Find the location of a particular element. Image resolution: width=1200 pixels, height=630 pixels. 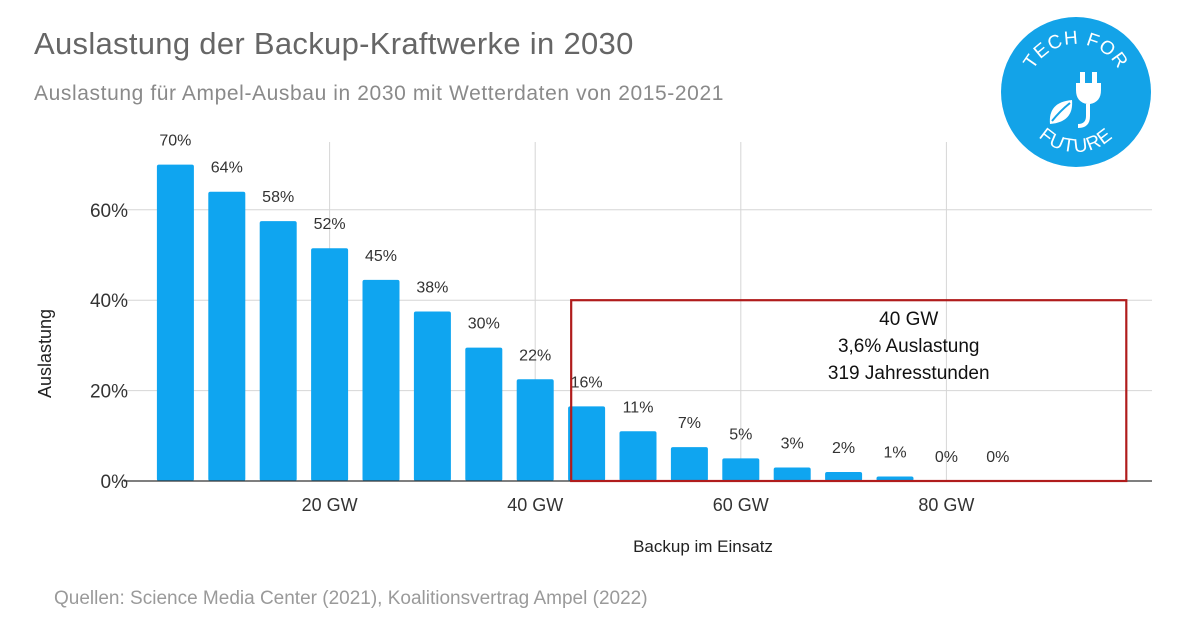

annotation-line-0: 40 GW is located at coordinates (908, 319).